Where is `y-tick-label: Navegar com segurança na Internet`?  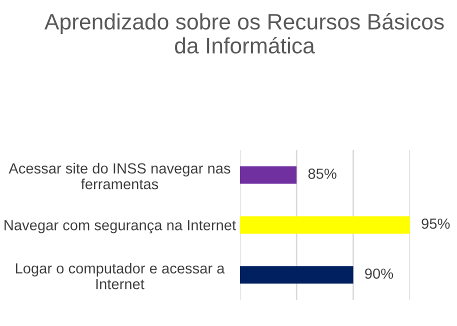 y-tick-label: Navegar com segurança na Internet is located at coordinates (120, 227).